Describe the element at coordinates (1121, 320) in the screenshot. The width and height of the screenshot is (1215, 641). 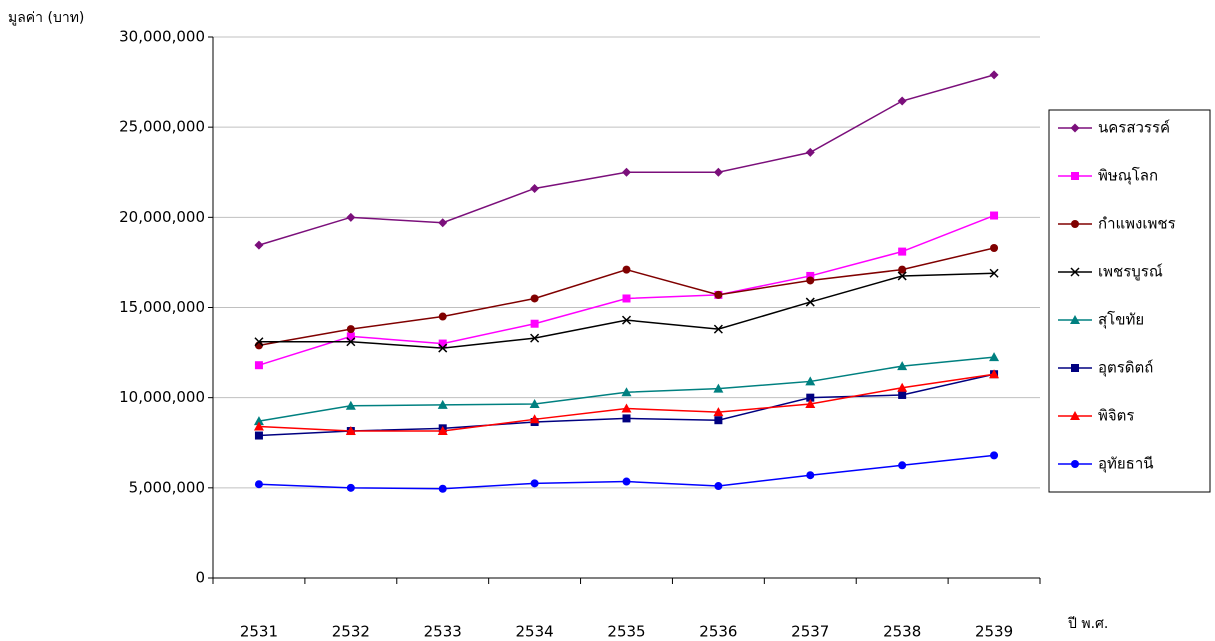
I see `legend-label: สุโขทัย` at that location.